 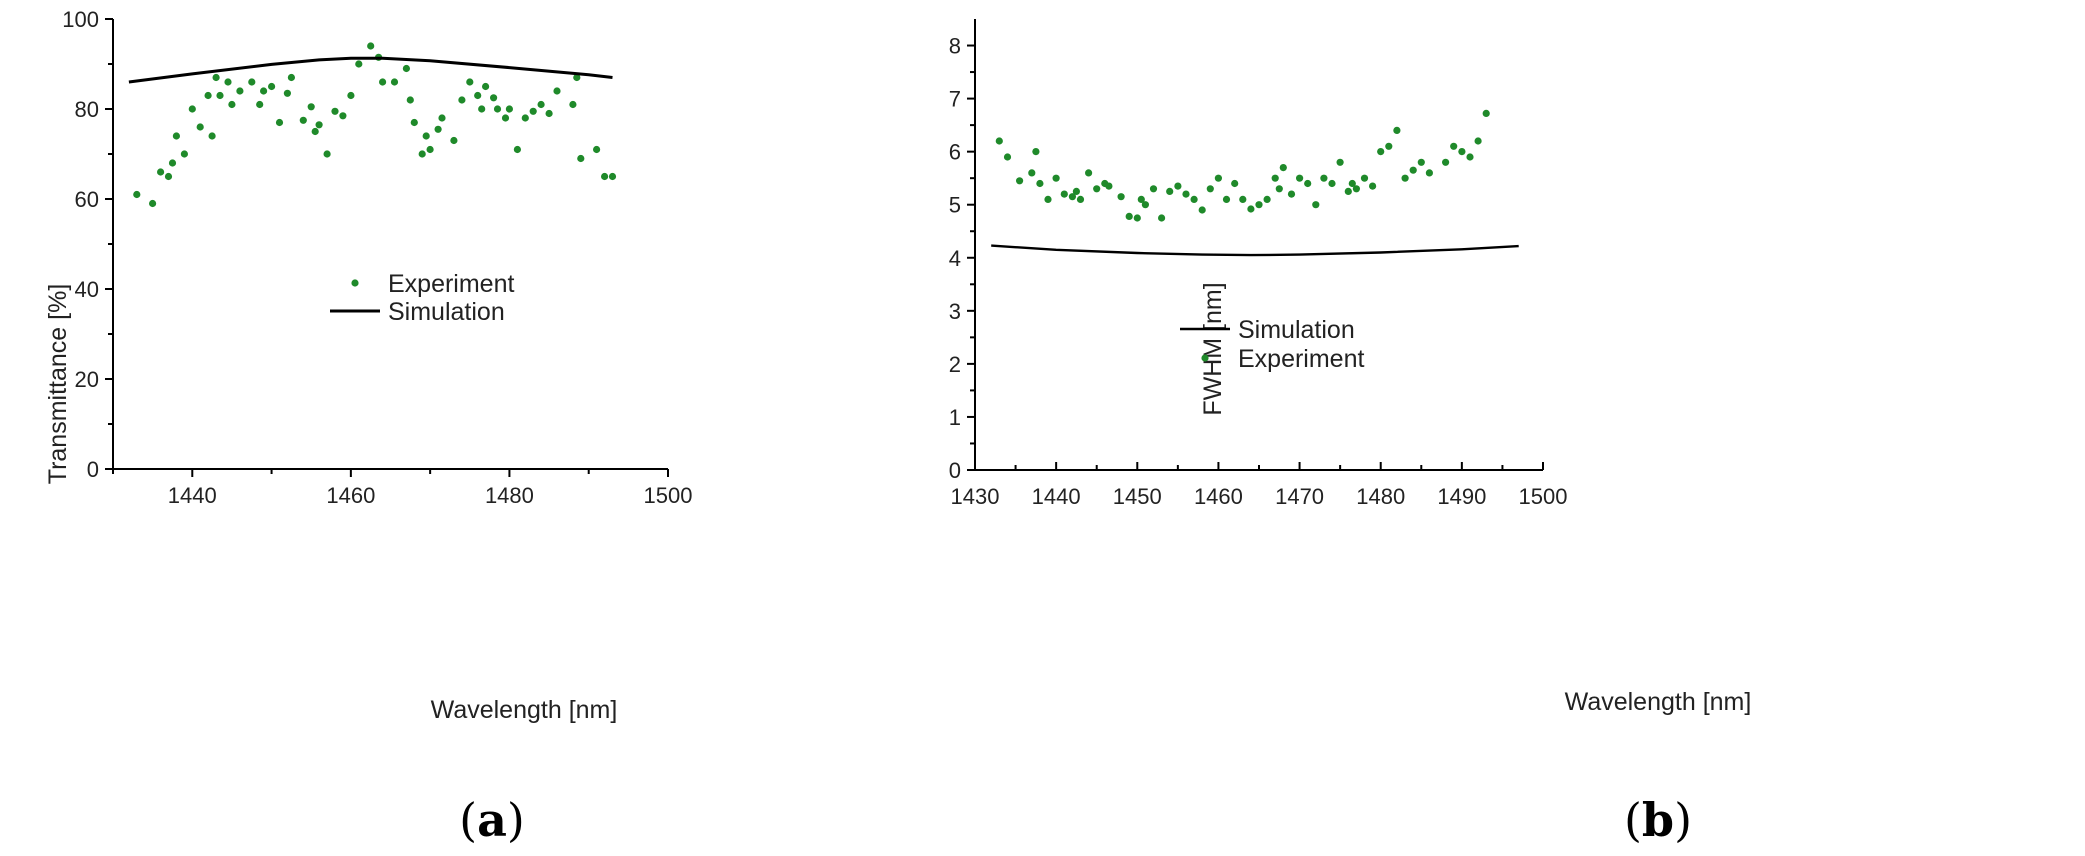 I want to click on x-tick-label-b: 1450, so click(x=1137, y=496).